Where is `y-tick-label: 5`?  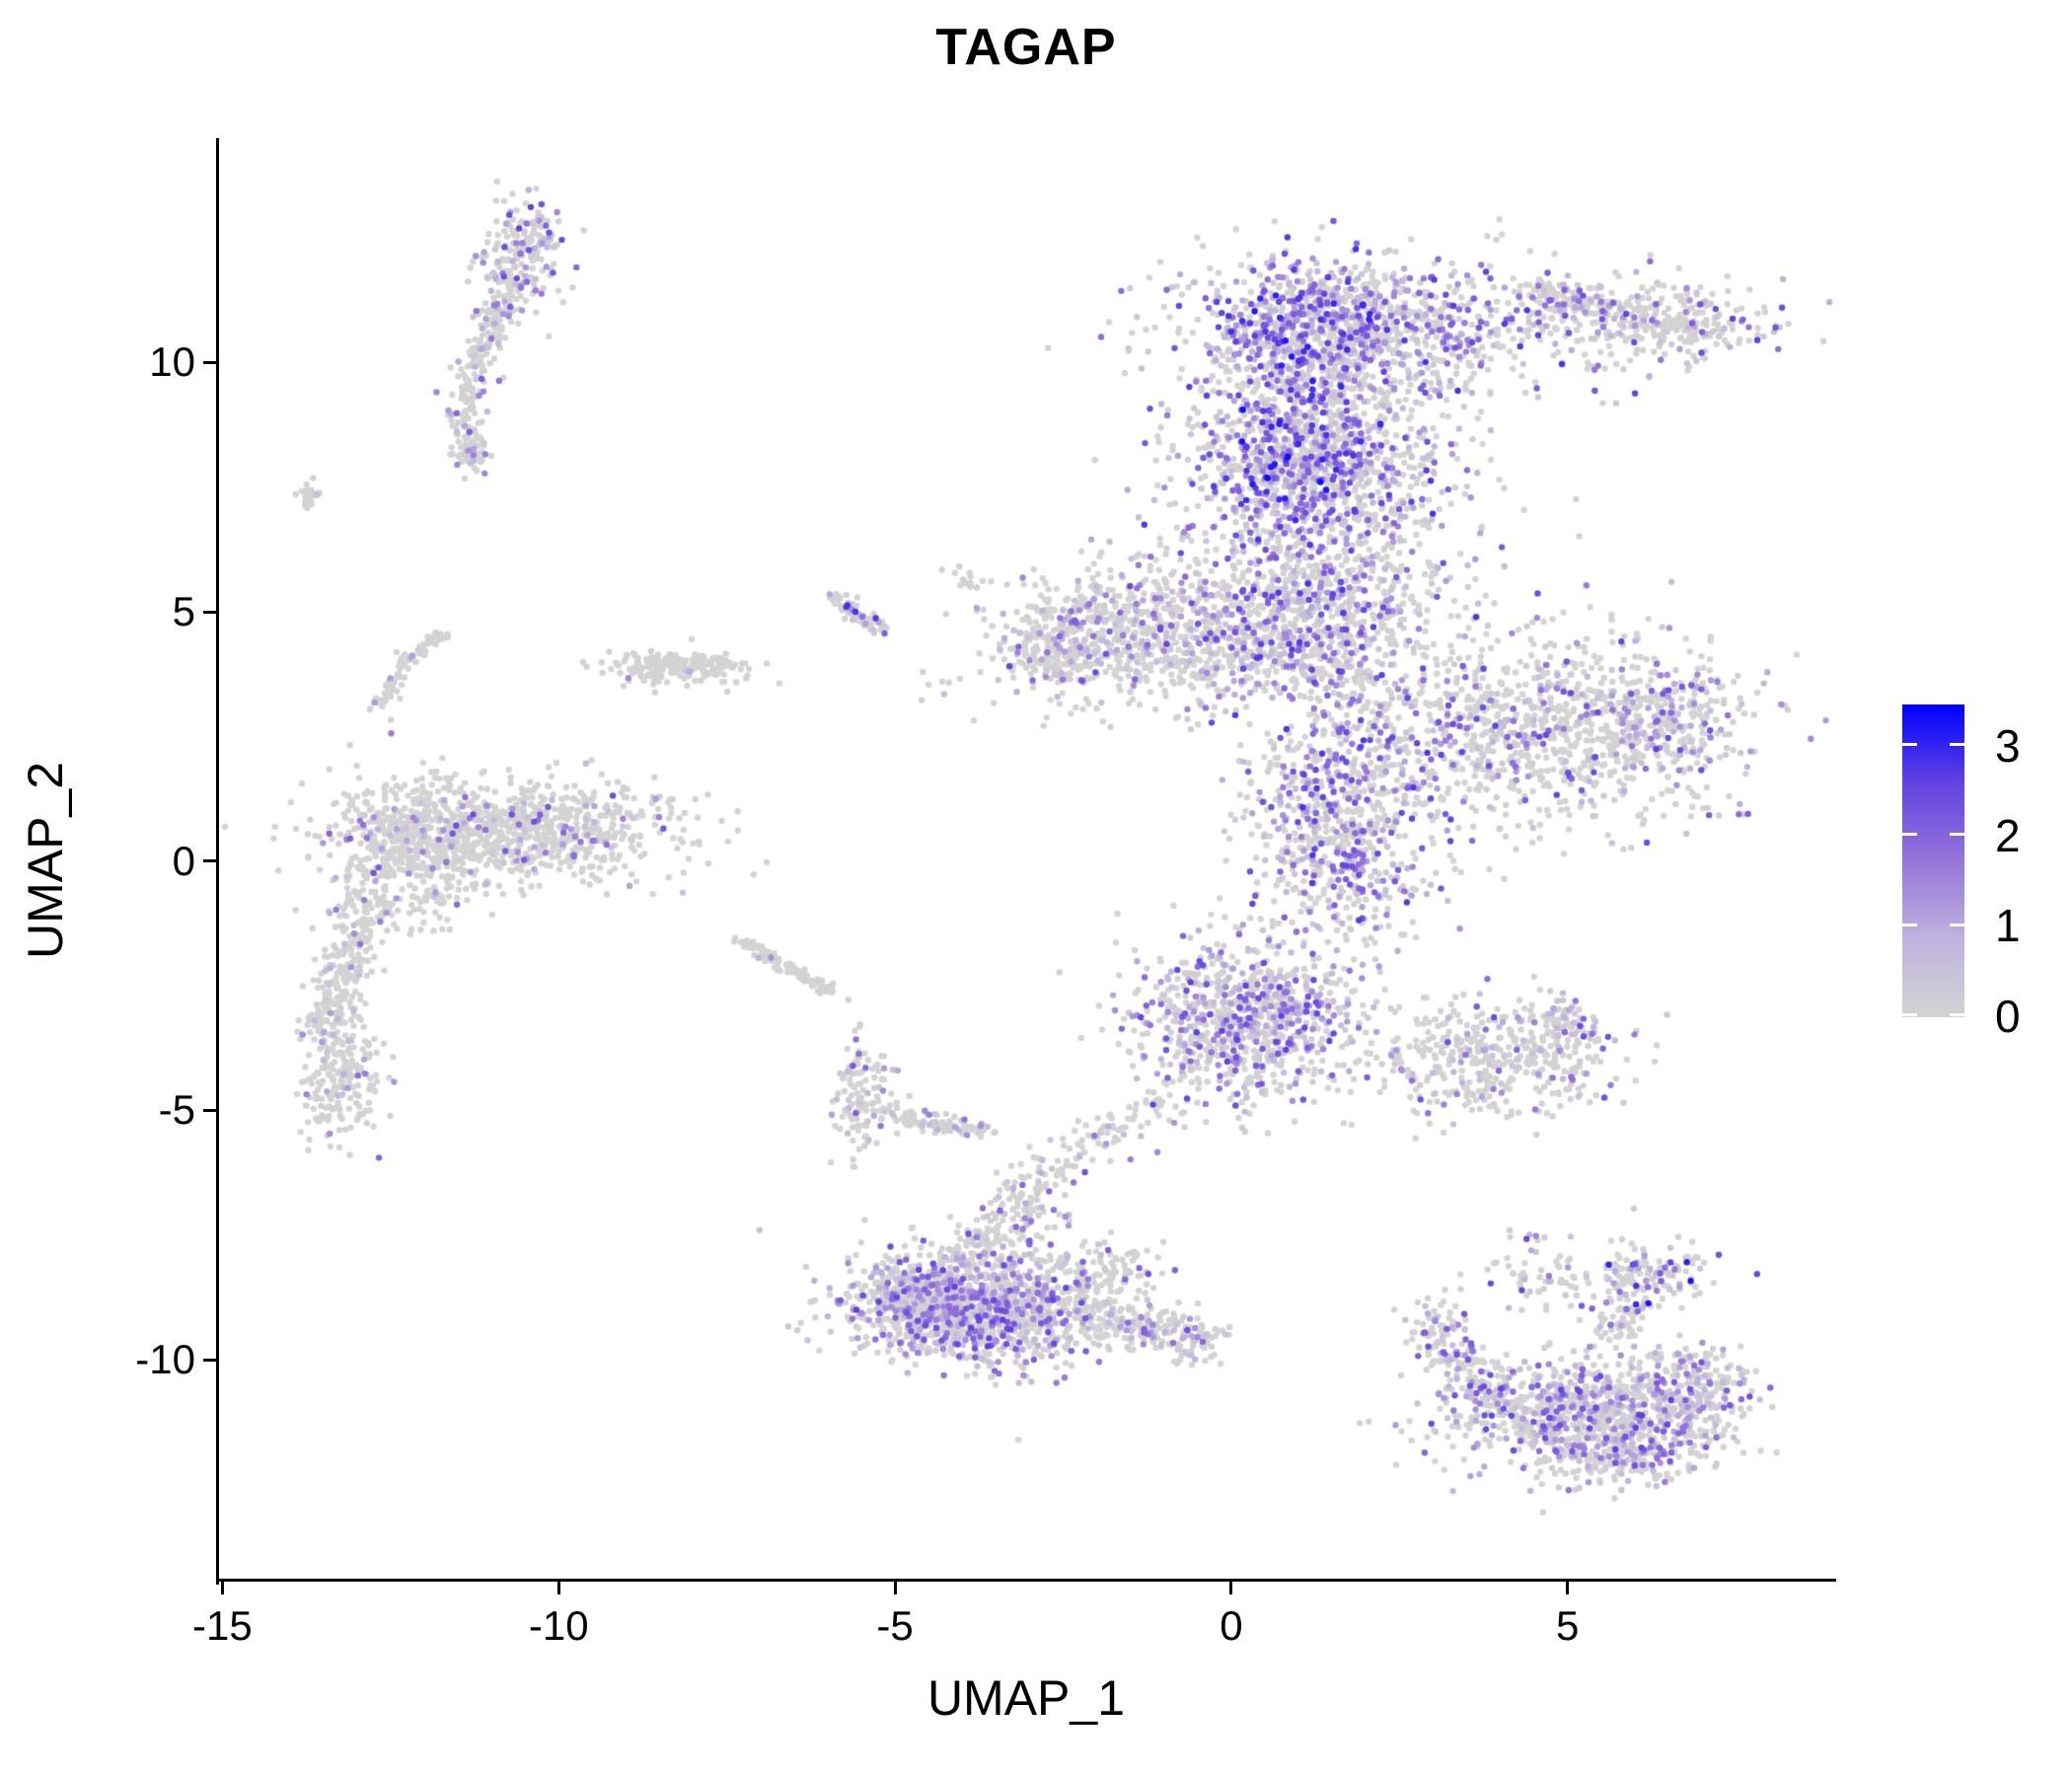 y-tick-label: 5 is located at coordinates (184, 611).